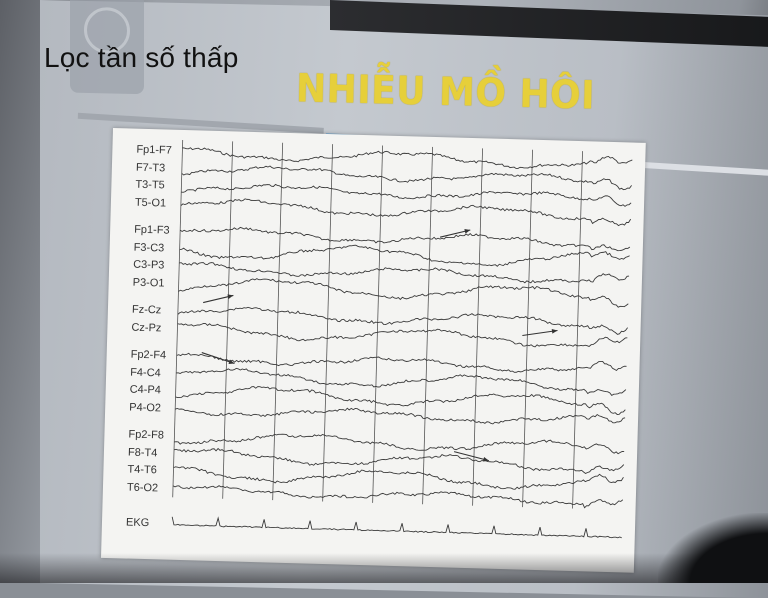 This screenshot has width=768, height=598. Describe the element at coordinates (146, 310) in the screenshot. I see `channel-label: Fz-Cz` at that location.